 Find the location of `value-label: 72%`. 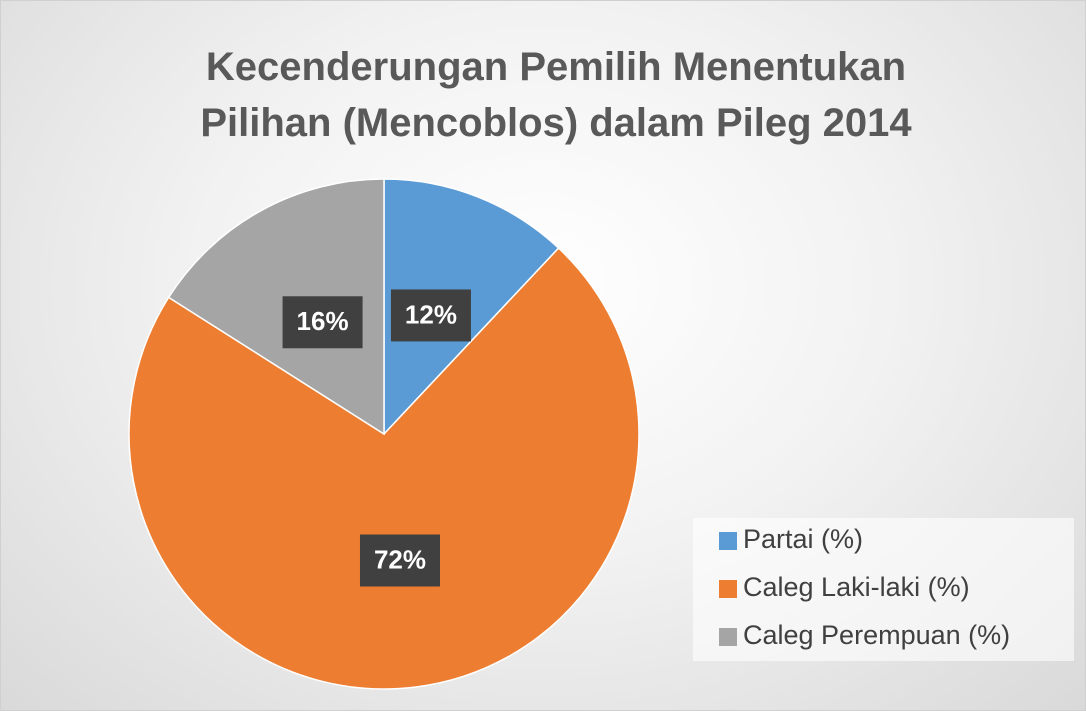

value-label: 72% is located at coordinates (400, 559).